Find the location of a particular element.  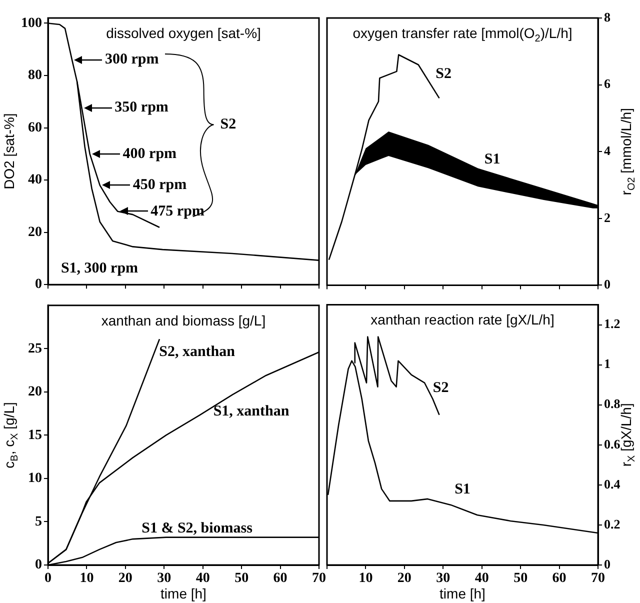

y-tick-label: 10 is located at coordinates (35, 478).